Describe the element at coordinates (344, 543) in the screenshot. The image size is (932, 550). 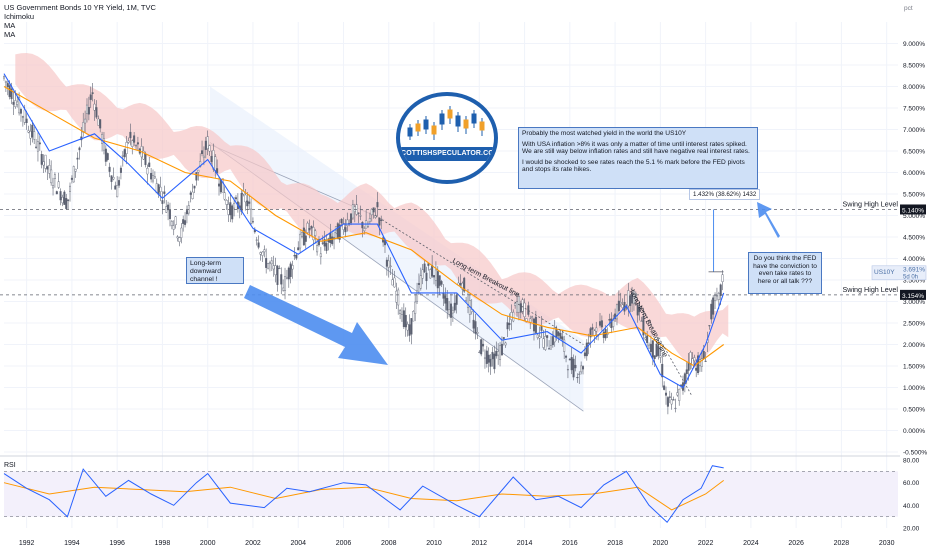
I see `x-tick-label: 2006` at that location.